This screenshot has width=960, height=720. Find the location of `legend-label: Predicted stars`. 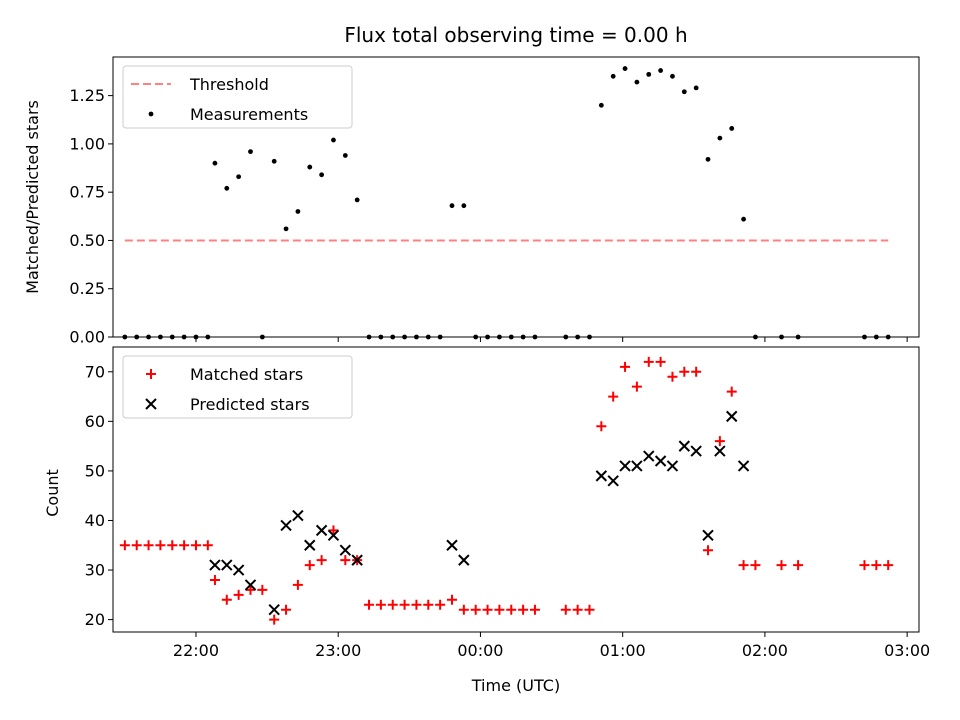

legend-label: Predicted stars is located at coordinates (250, 404).